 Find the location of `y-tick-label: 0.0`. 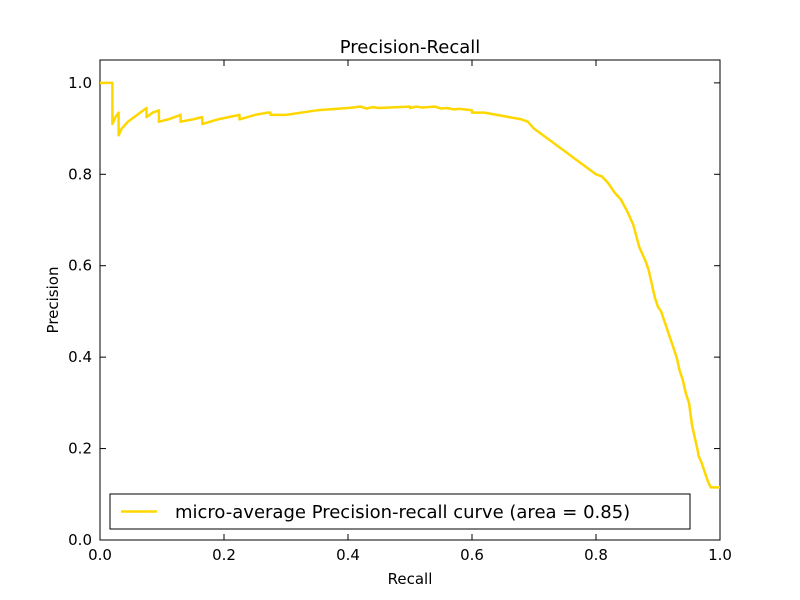

y-tick-label: 0.0 is located at coordinates (80, 540).